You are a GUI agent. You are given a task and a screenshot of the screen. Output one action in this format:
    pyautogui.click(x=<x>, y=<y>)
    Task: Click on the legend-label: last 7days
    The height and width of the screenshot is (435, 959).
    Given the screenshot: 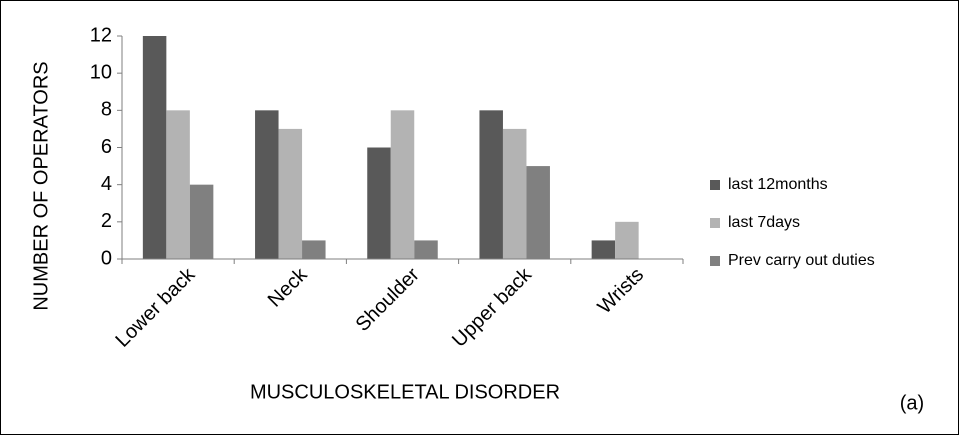 What is the action you would take?
    pyautogui.click(x=764, y=222)
    